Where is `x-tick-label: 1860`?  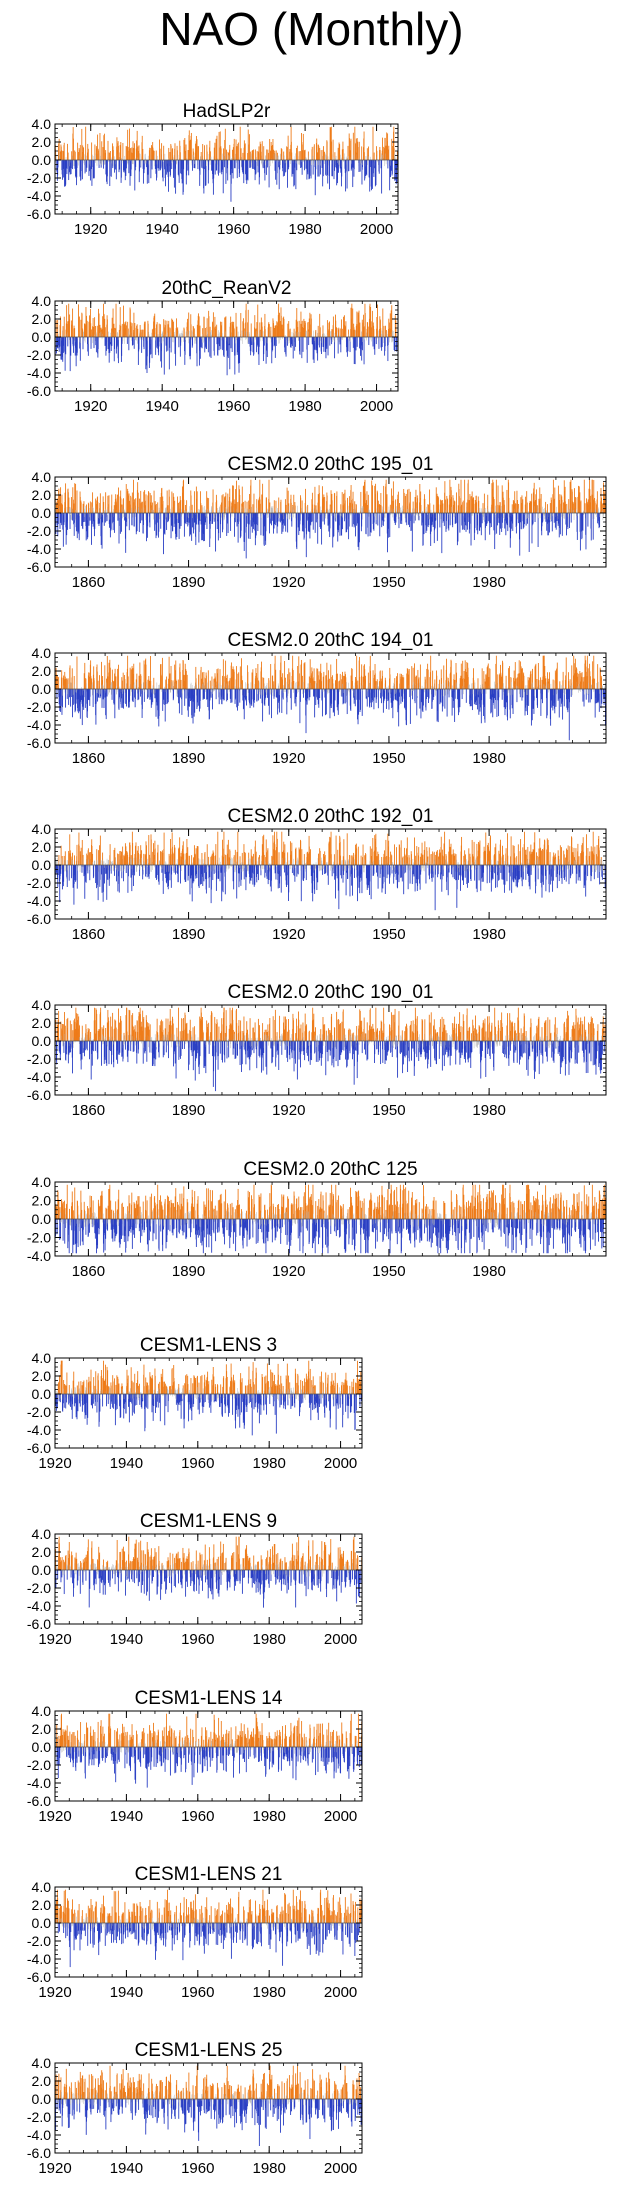 x-tick-label: 1860 is located at coordinates (88, 582).